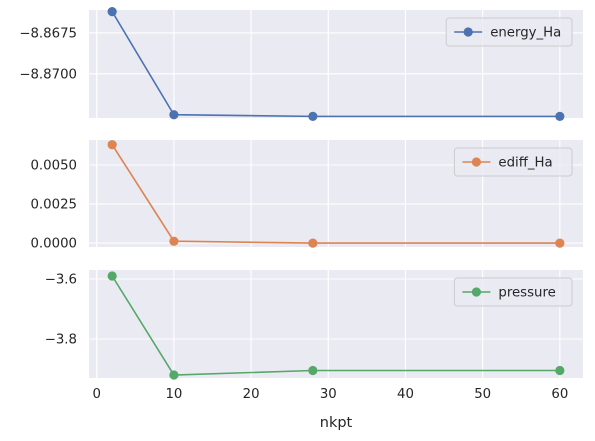 The width and height of the screenshot is (595, 441). I want to click on legend-label: ediff_Ha, so click(525, 163).